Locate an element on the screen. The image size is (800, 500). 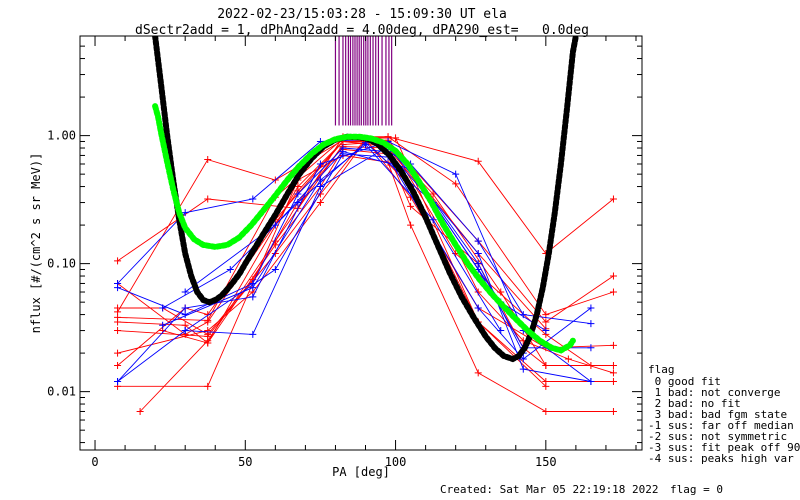
y-tick-label: 1.00 is located at coordinates (61, 136).